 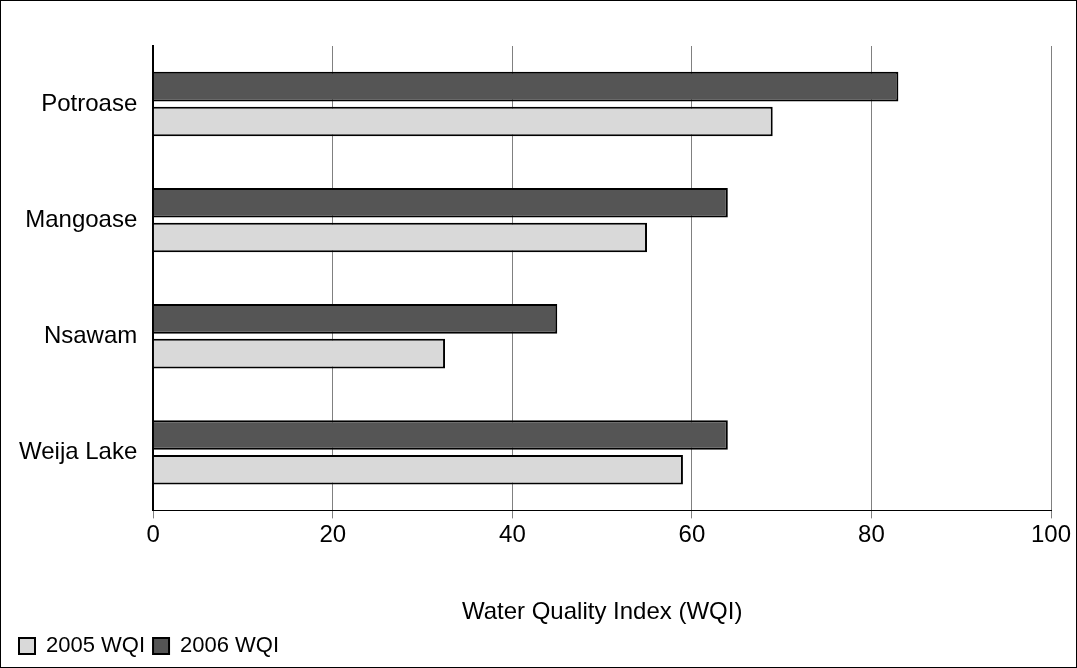 I want to click on x-axis-title: Water Quality Index (WQI), so click(x=602, y=611).